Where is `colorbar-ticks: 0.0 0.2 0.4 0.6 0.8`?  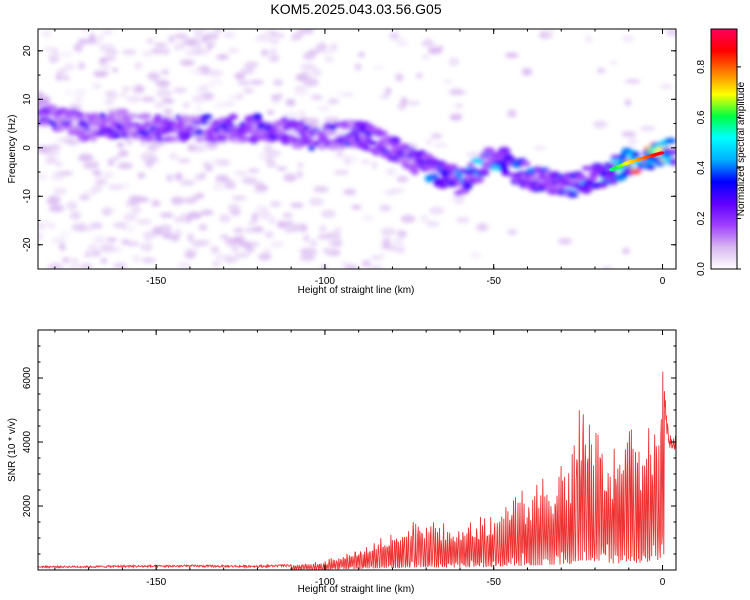
colorbar-ticks: 0.0 0.2 0.4 0.6 0.8 is located at coordinates (718, 168).